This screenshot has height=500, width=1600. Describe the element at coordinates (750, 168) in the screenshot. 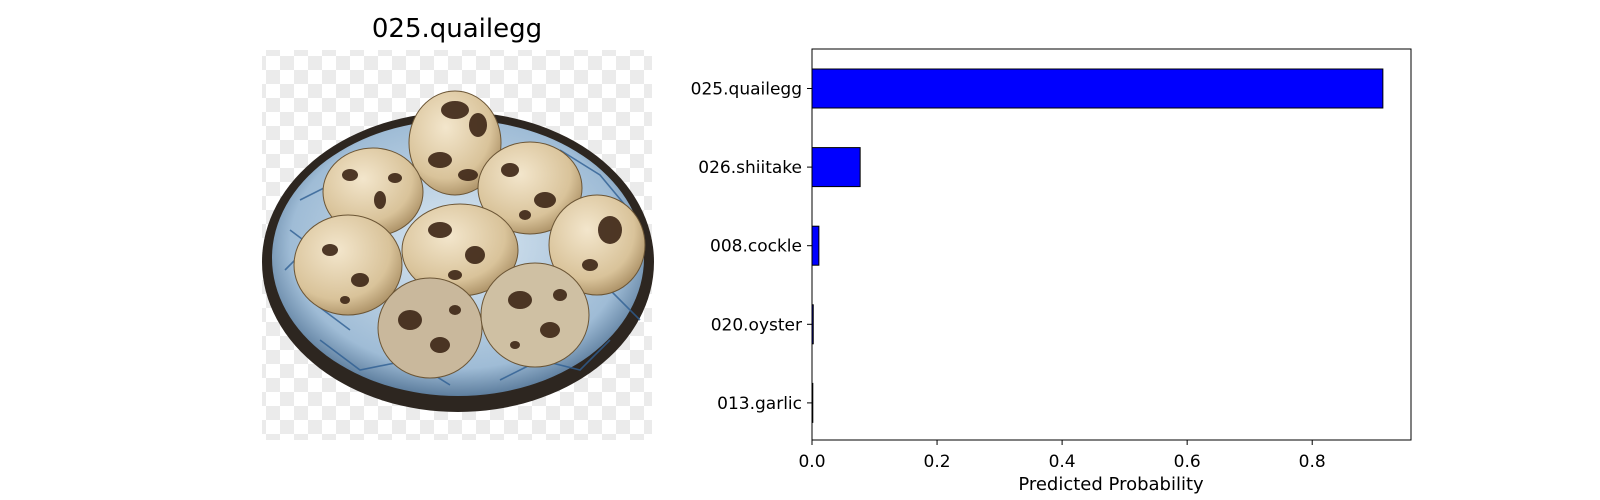

I see `y-tick-label: 026.shiitake` at that location.